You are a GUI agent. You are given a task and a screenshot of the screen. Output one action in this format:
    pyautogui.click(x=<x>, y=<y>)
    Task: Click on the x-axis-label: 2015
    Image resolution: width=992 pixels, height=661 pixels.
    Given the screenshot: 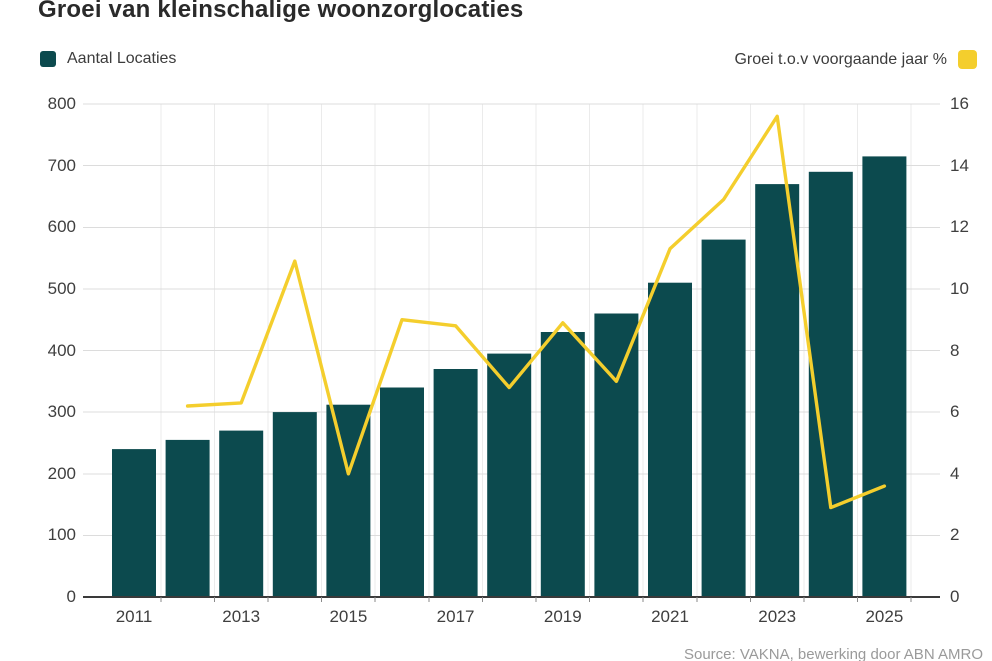 What is the action you would take?
    pyautogui.click(x=348, y=616)
    